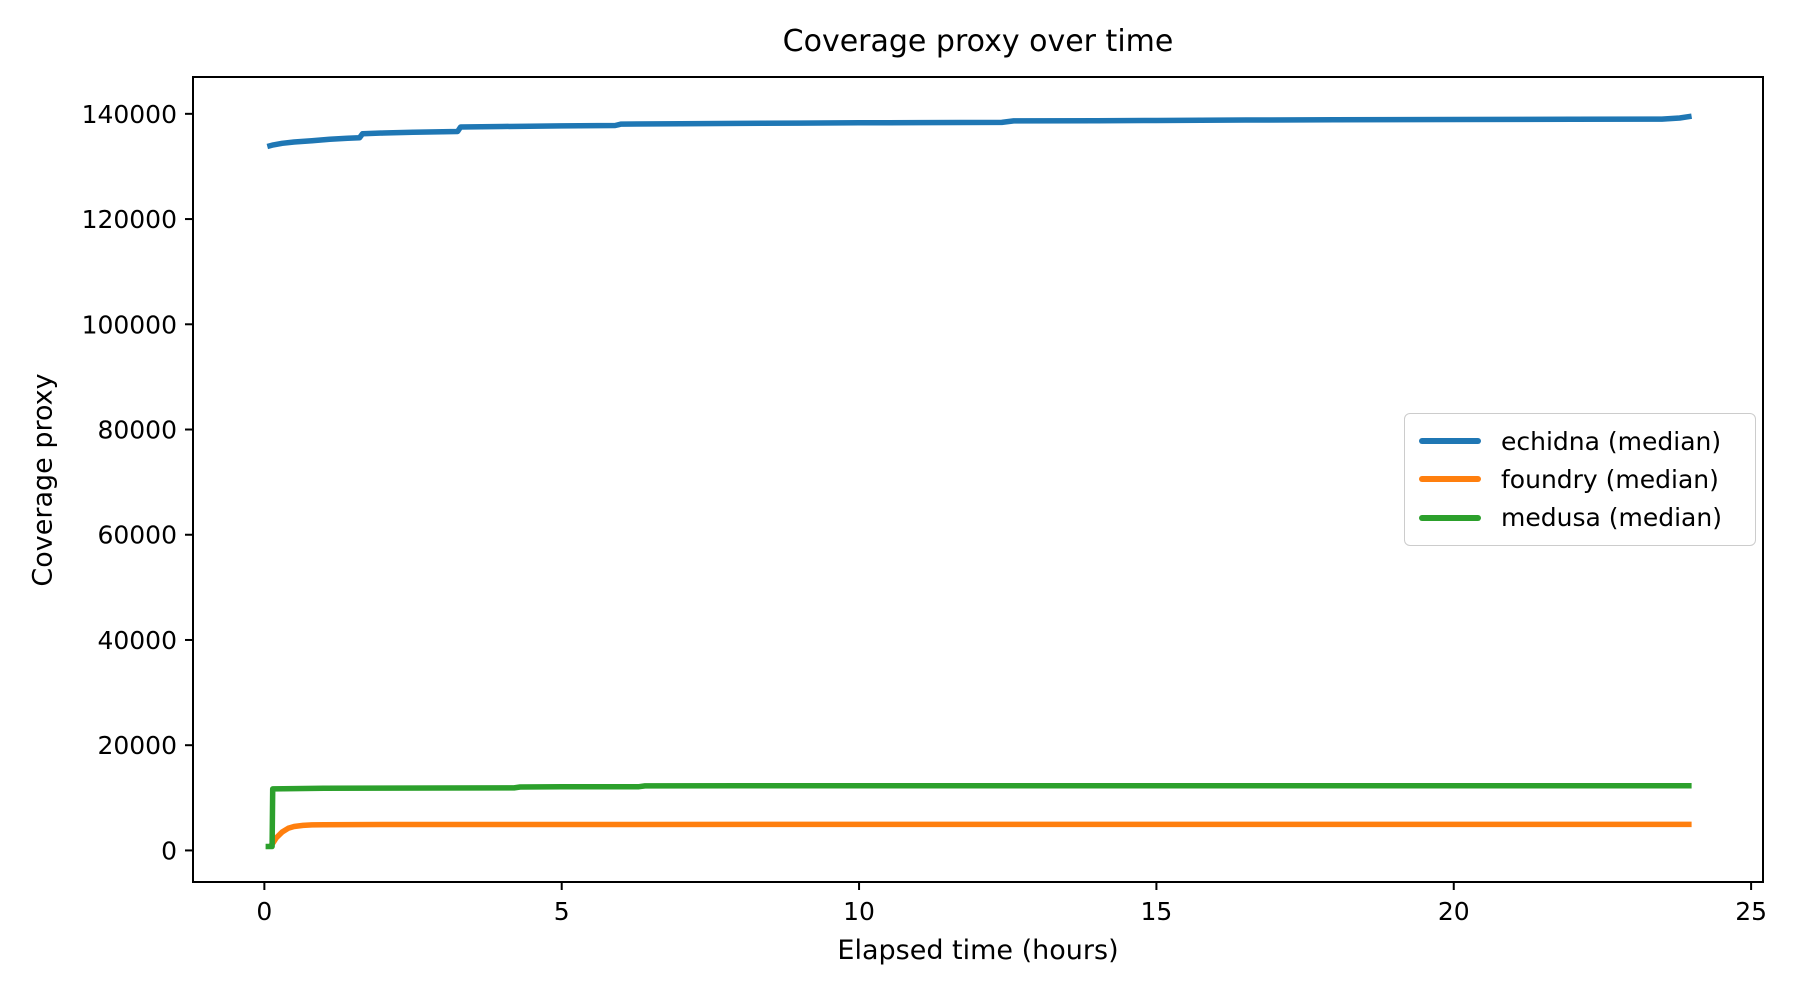 The height and width of the screenshot is (1000, 1800). I want to click on y-tick-label: 40000, so click(137, 640).